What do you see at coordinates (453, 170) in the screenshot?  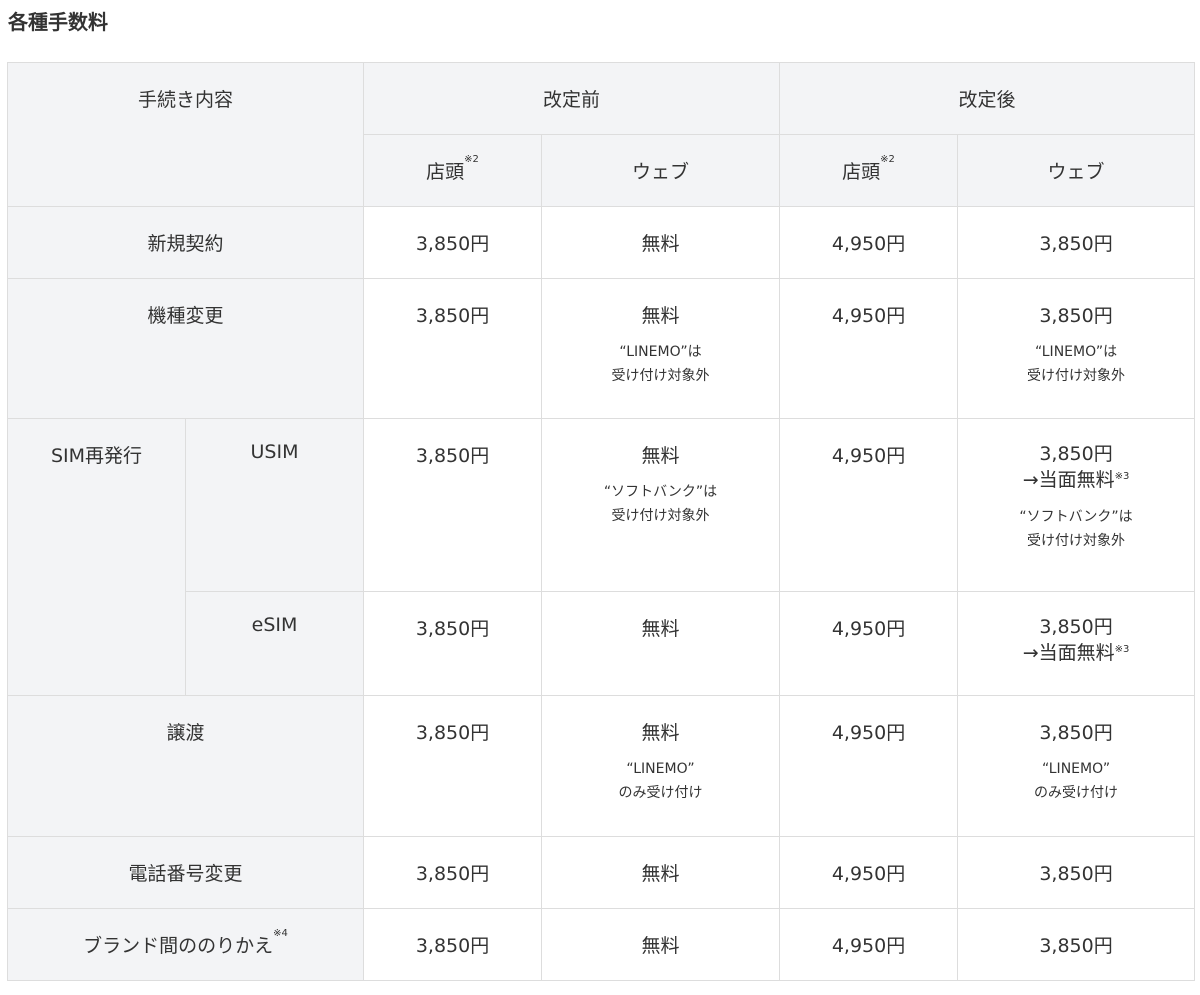 I see `header-before-store: 店頭※2` at bounding box center [453, 170].